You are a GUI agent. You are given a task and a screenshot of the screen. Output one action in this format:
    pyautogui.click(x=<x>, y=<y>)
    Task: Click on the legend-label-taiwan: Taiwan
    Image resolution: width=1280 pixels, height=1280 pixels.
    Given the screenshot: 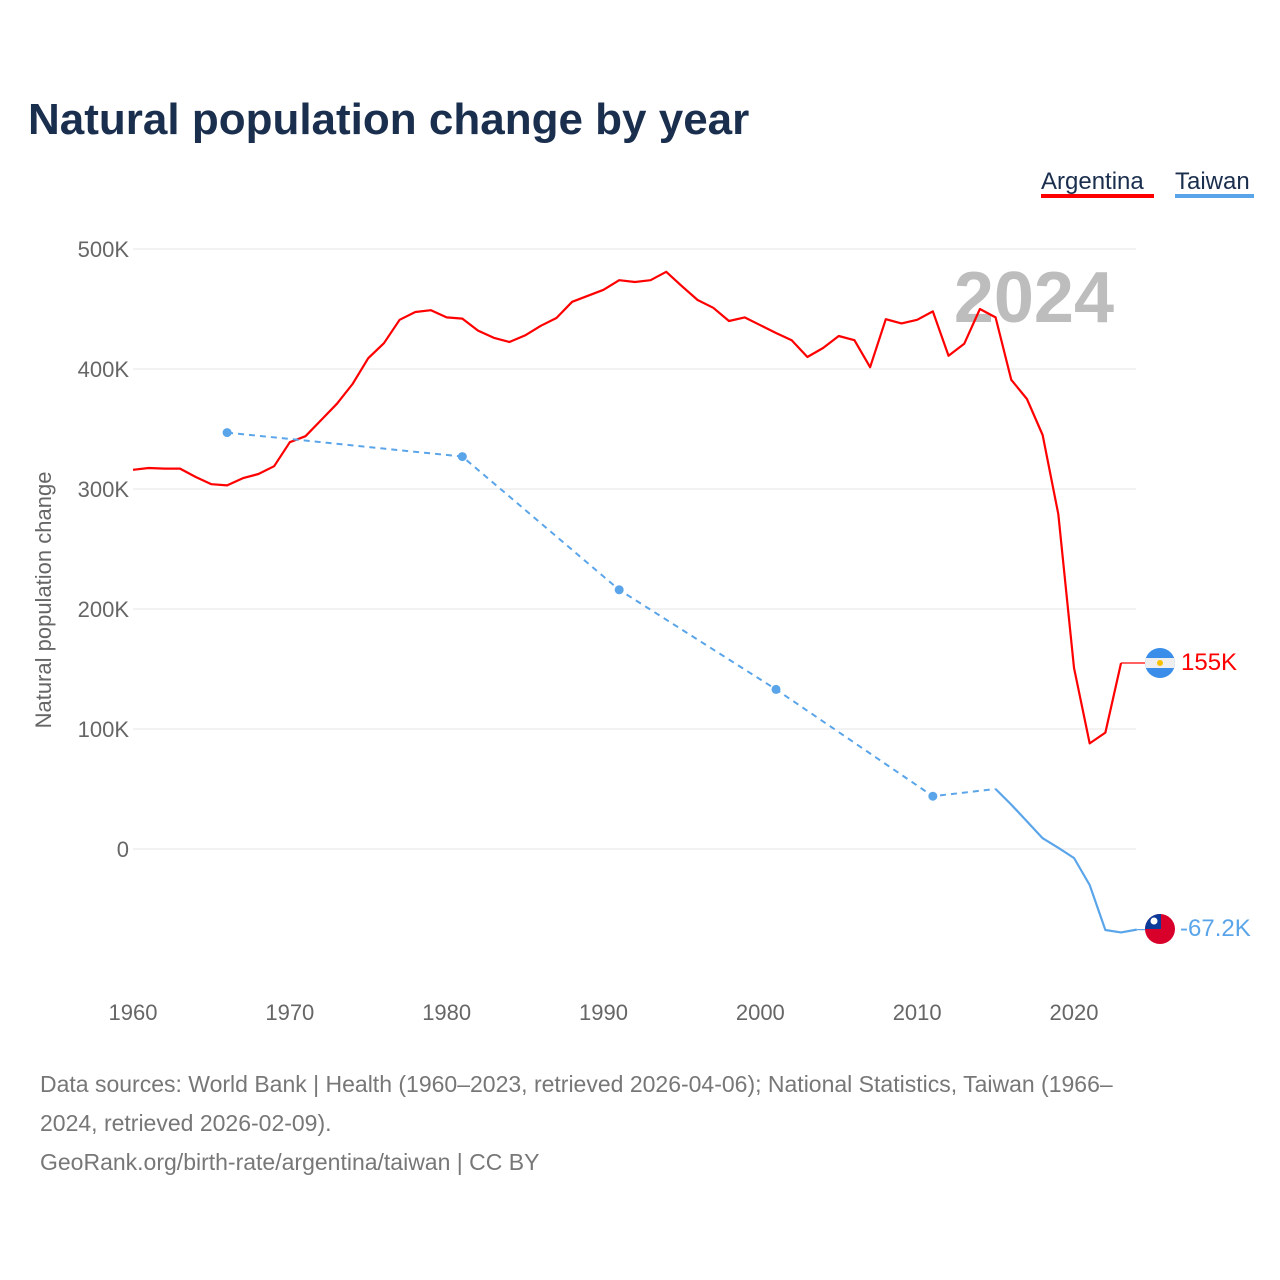 What is the action you would take?
    pyautogui.click(x=1212, y=181)
    